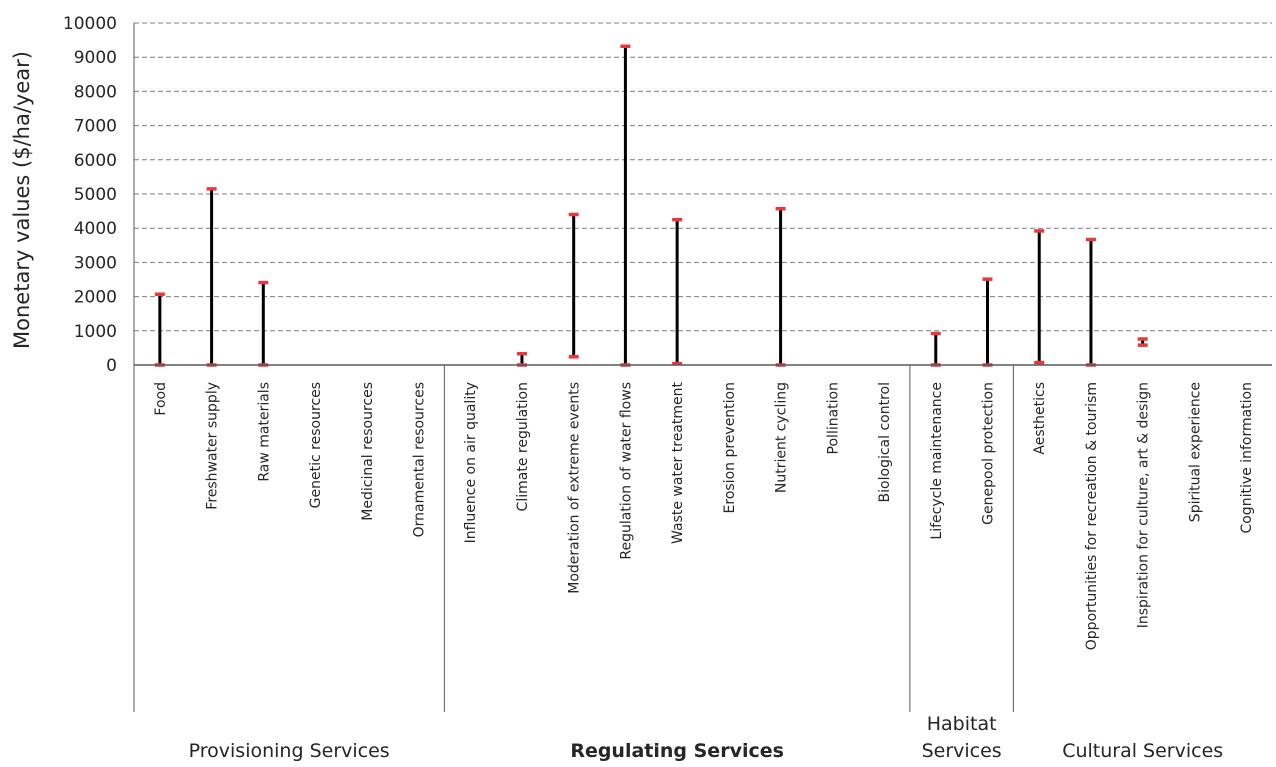  Describe the element at coordinates (962, 751) in the screenshot. I see `group-label: Services` at that location.